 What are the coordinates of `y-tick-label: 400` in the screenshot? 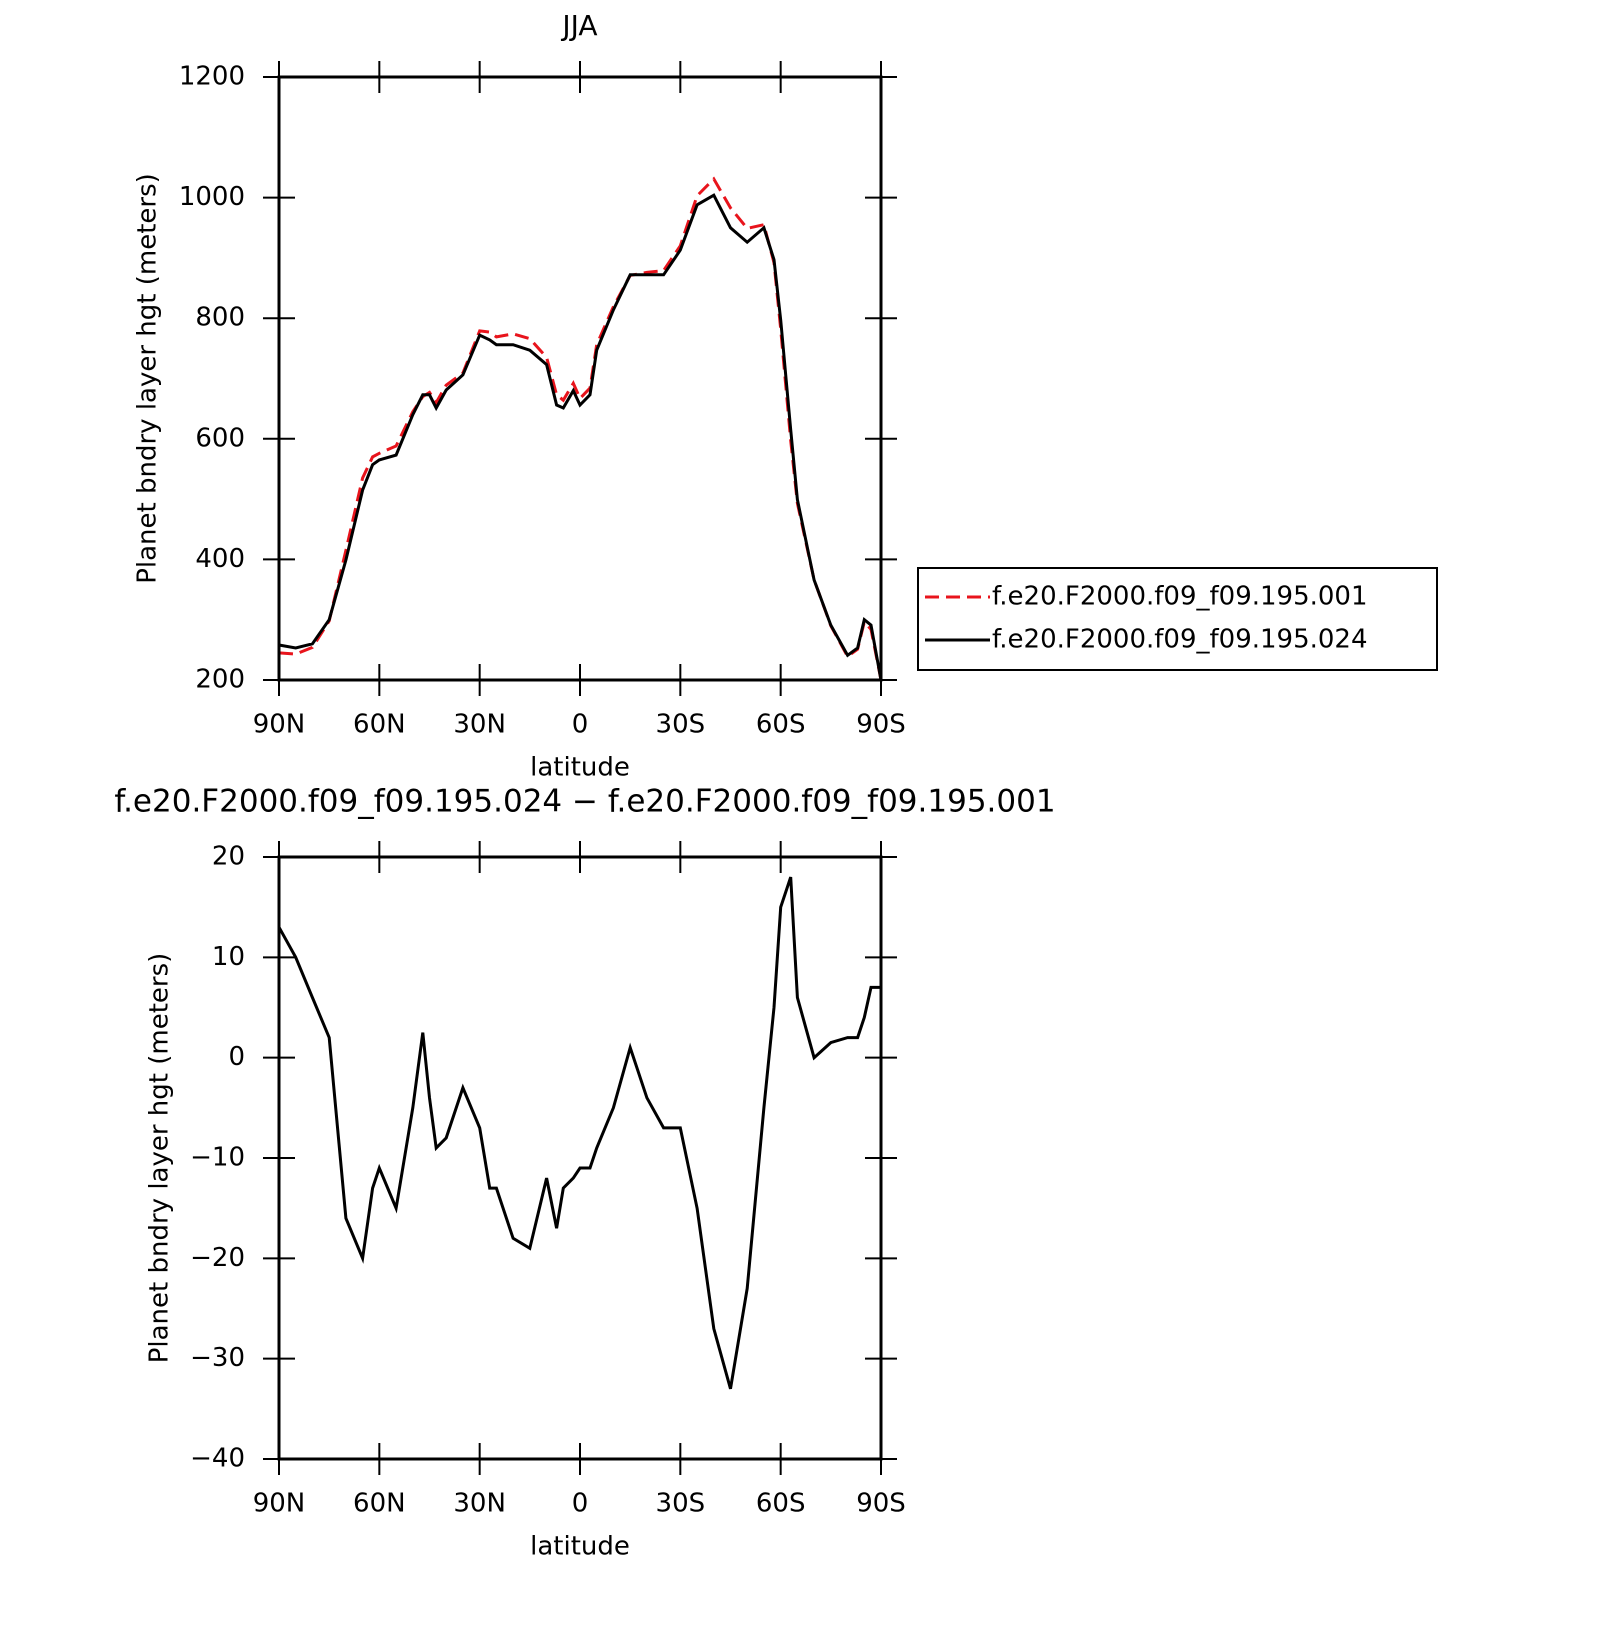 It's located at (220, 559).